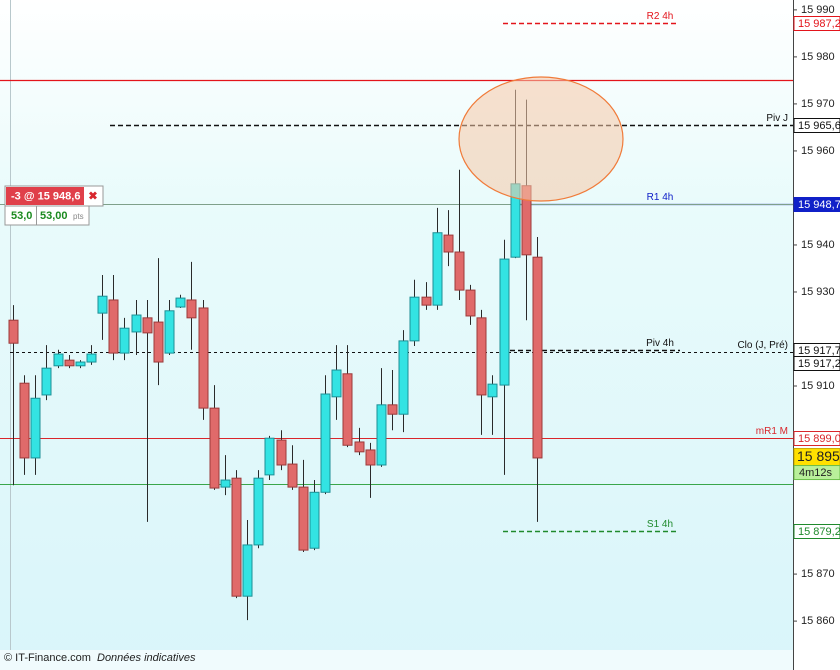 Image resolution: width=840 pixels, height=670 pixels. Describe the element at coordinates (660, 524) in the screenshot. I see `level-label: S1 4h` at that location.